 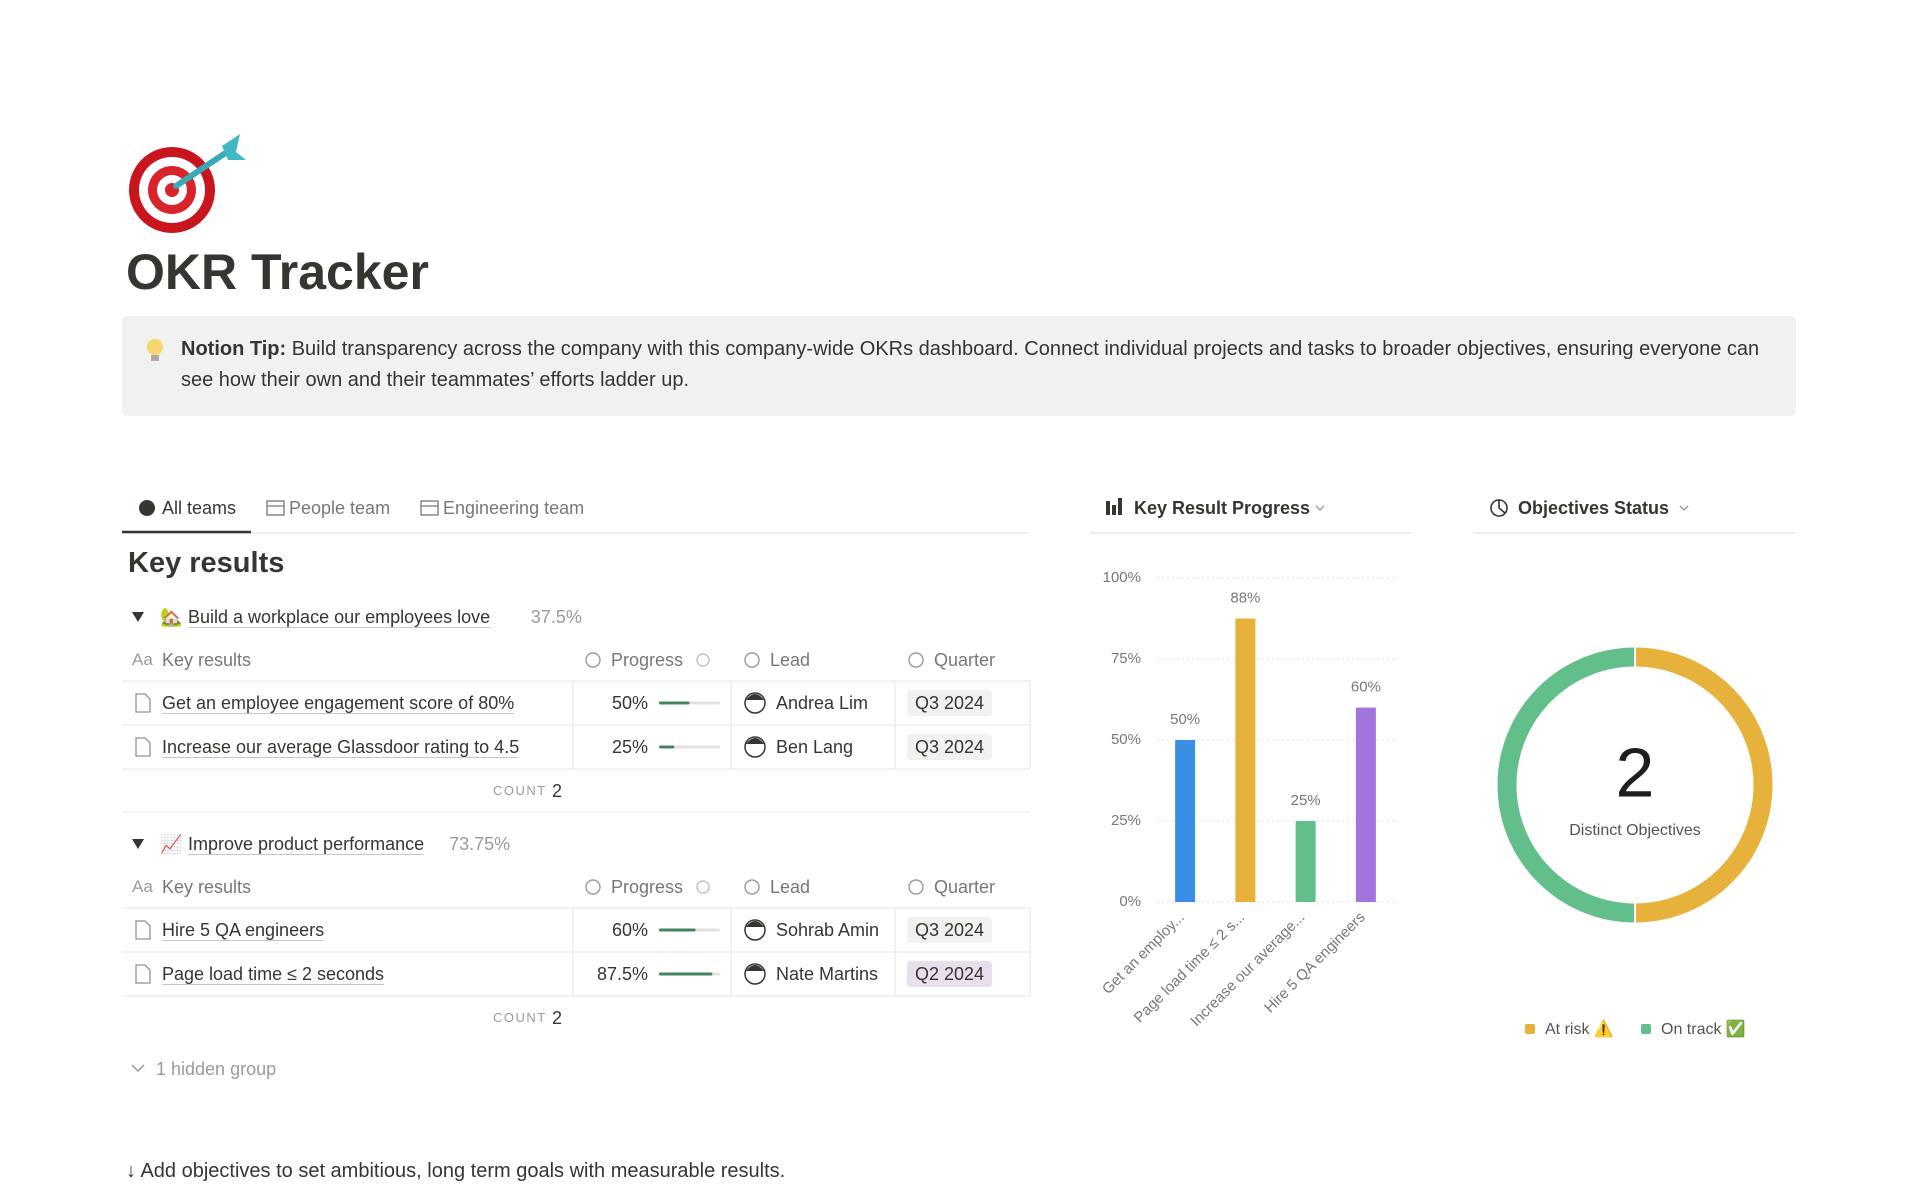 What do you see at coordinates (243, 929) in the screenshot?
I see `row-name: Hire 5 QA engineers` at bounding box center [243, 929].